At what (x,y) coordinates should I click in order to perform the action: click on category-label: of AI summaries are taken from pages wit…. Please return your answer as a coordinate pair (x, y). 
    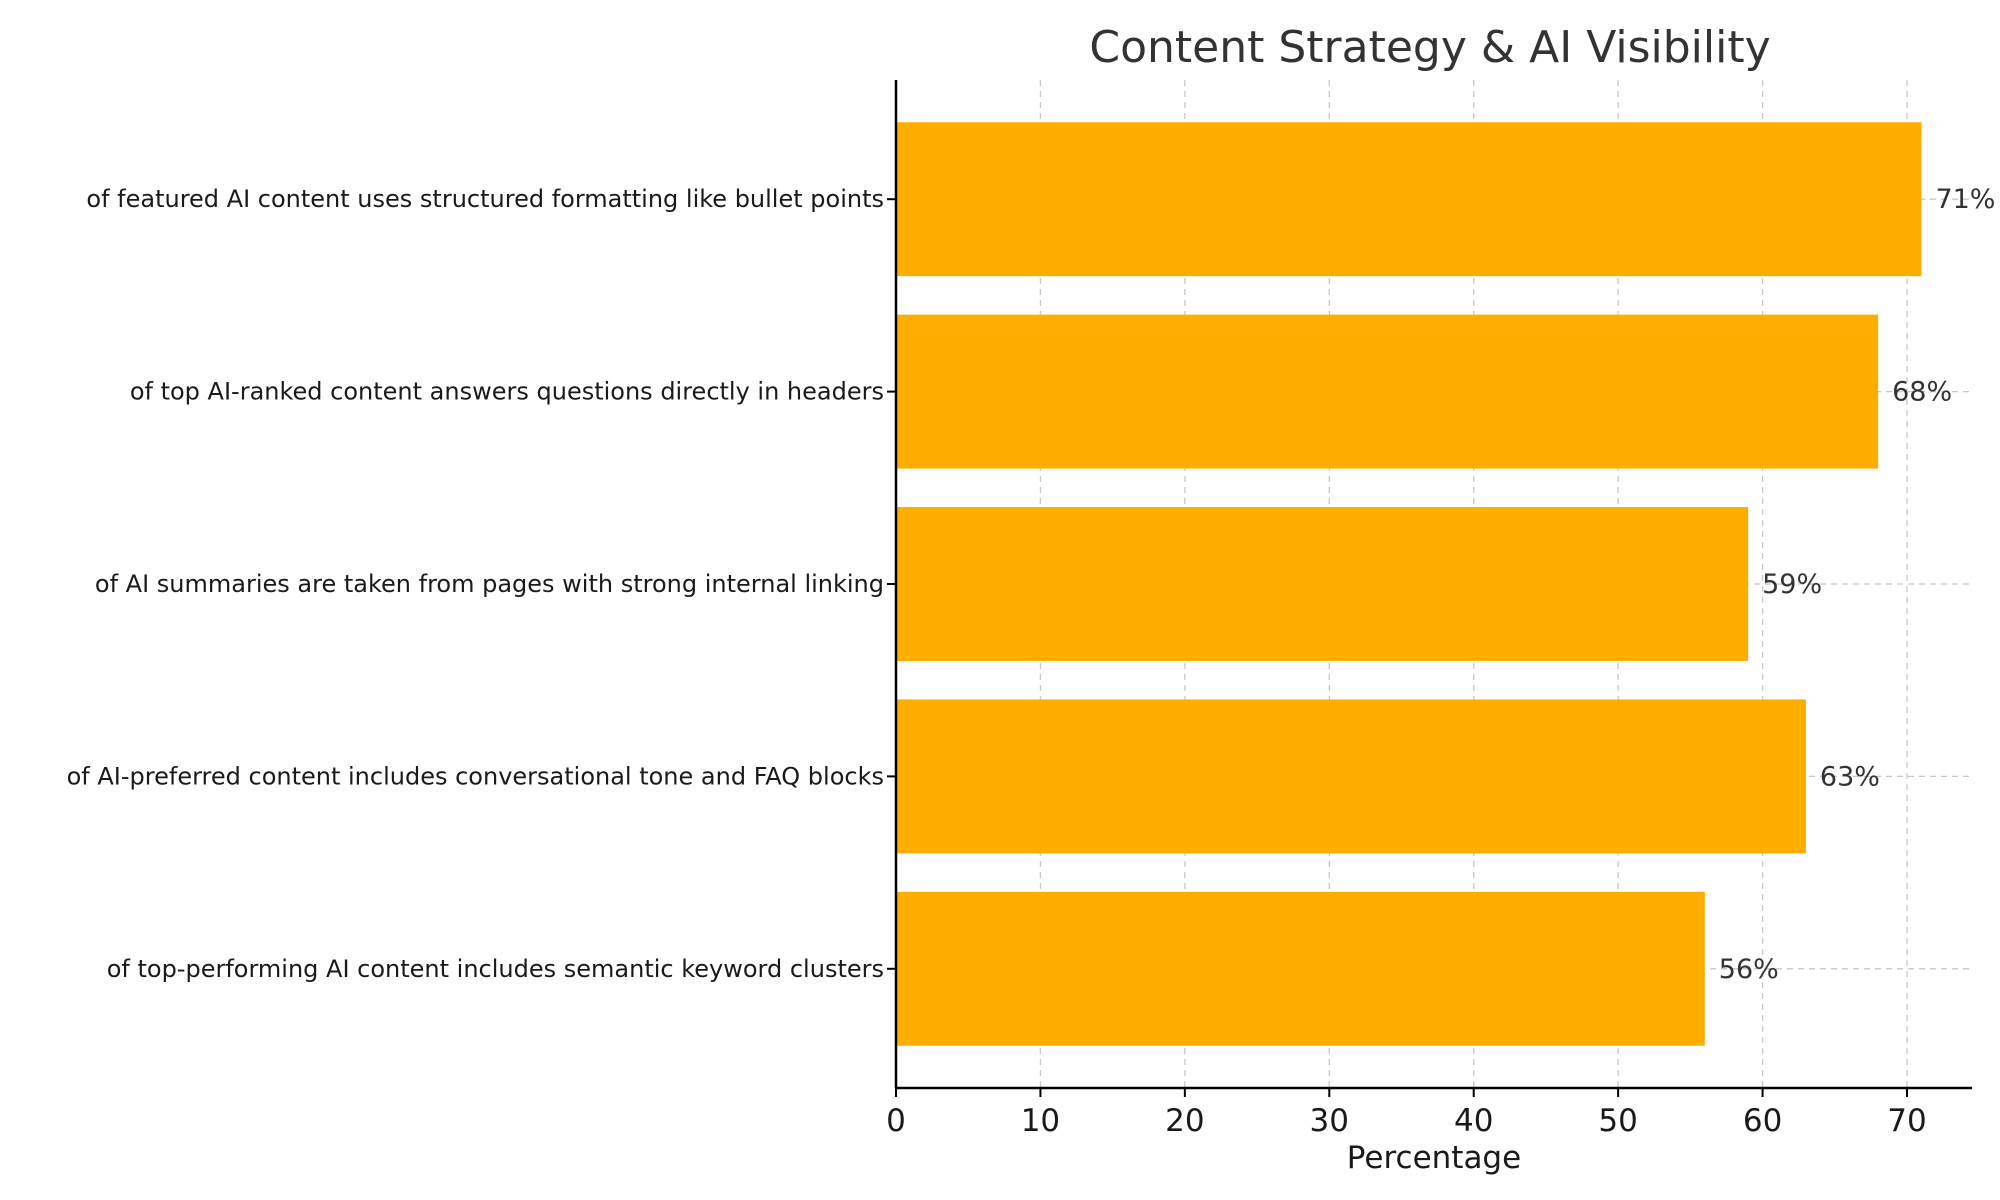
    Looking at the image, I should click on (489, 584).